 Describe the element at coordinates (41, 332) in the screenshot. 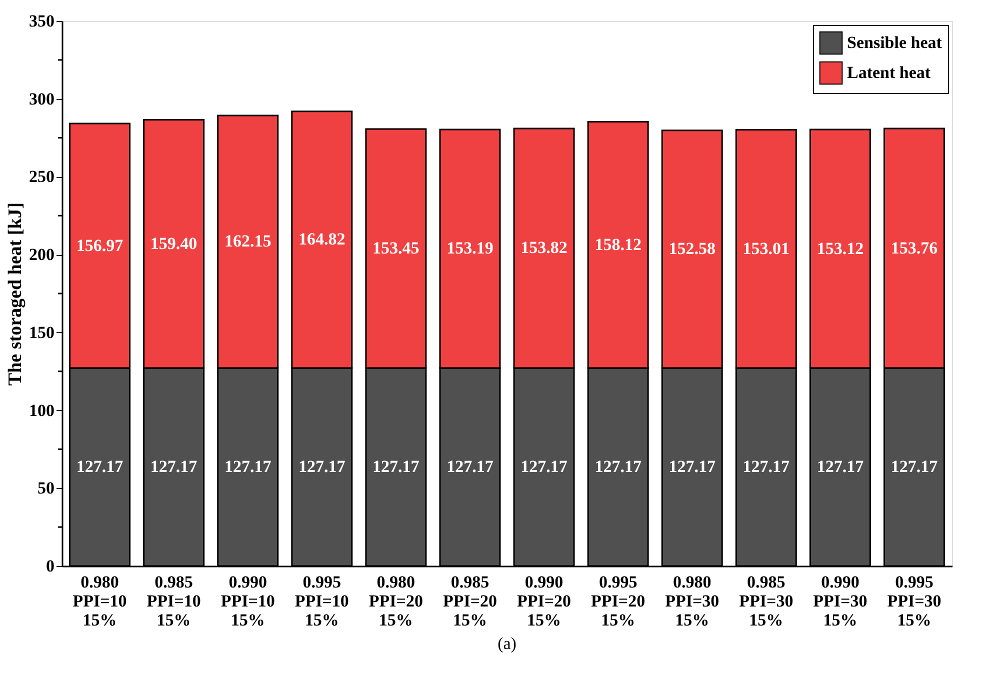

I see `y-tick-label: 150` at that location.